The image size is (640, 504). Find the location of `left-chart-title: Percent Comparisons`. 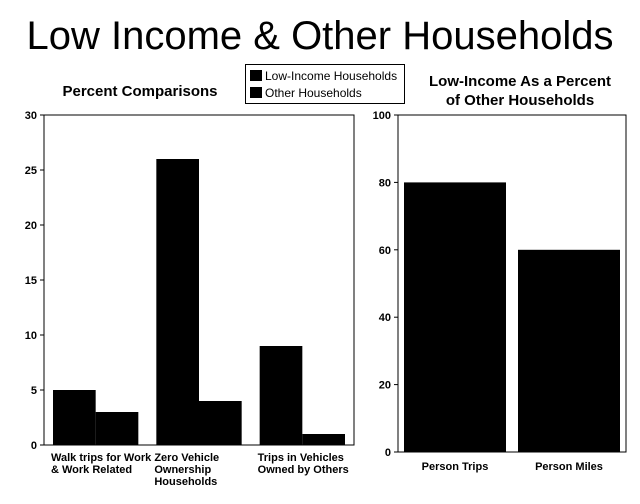

left-chart-title: Percent Comparisons is located at coordinates (140, 91).